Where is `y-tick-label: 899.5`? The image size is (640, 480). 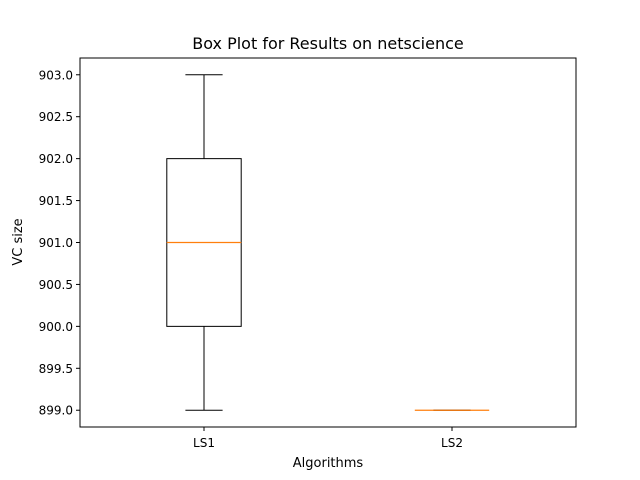
y-tick-label: 899.5 is located at coordinates (56, 369).